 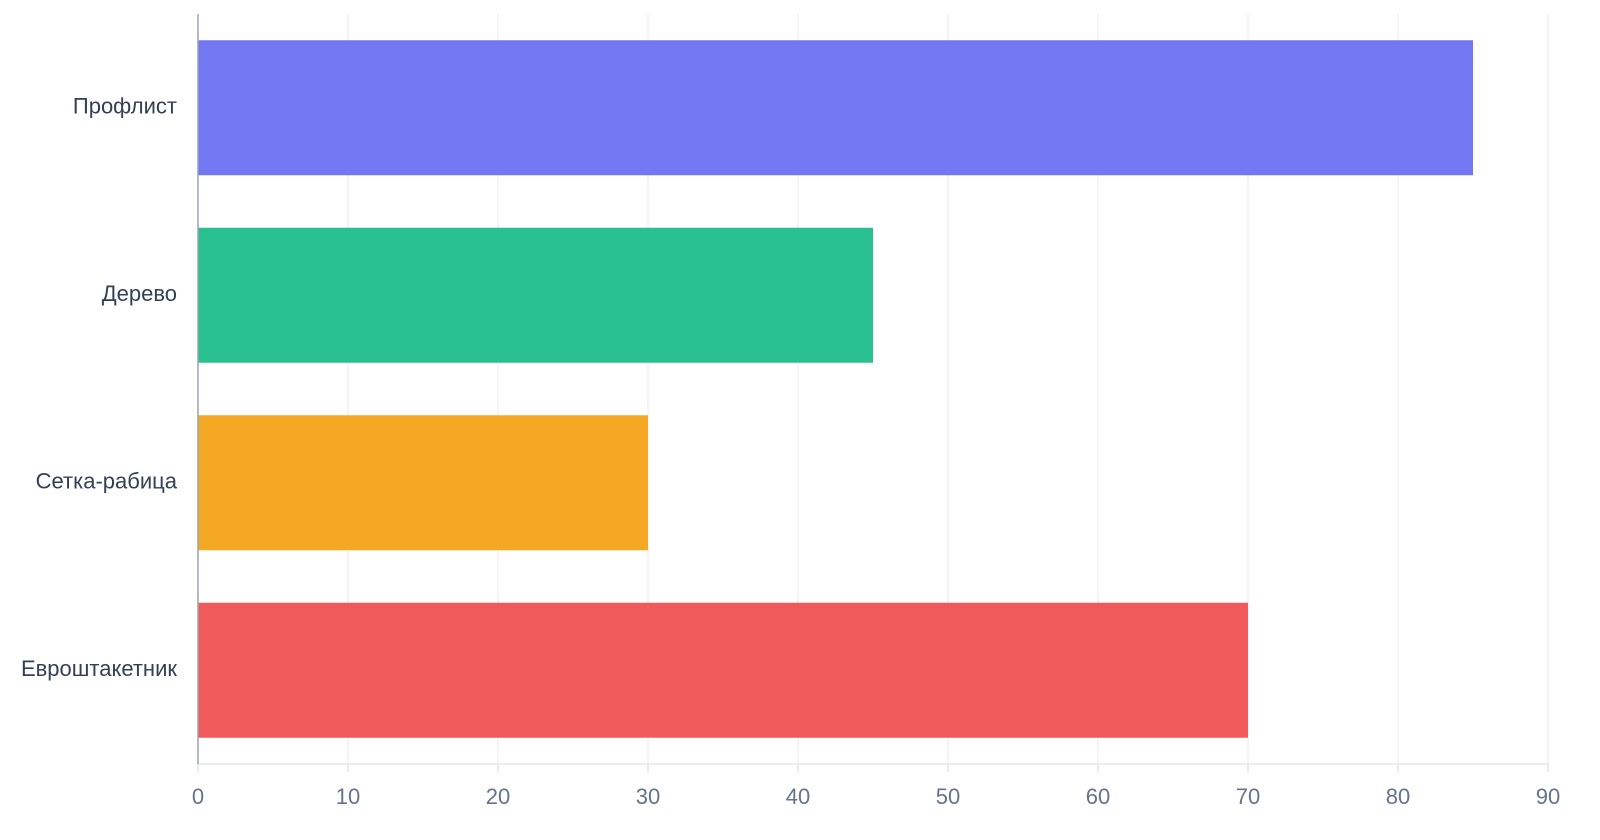 What do you see at coordinates (1398, 796) in the screenshot?
I see `x-tick-label: 80` at bounding box center [1398, 796].